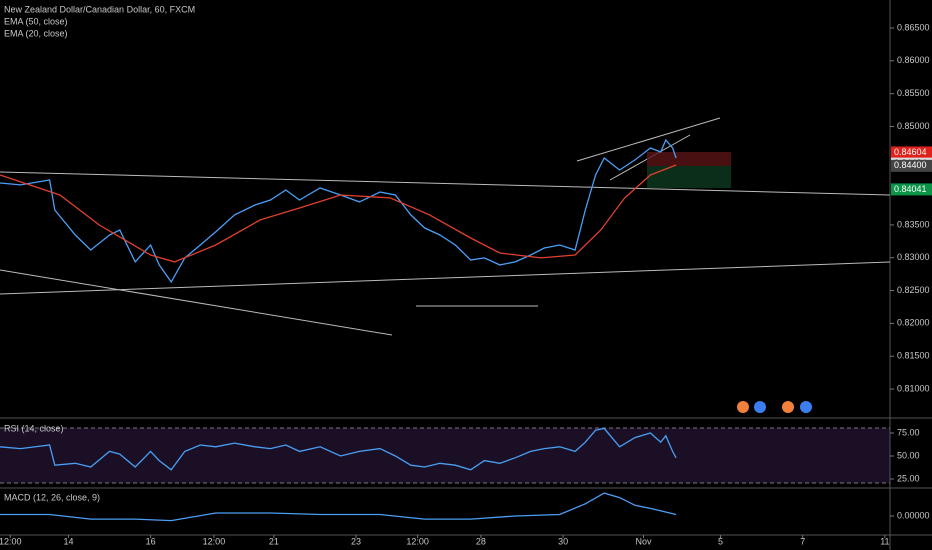 Image resolution: width=932 pixels, height=550 pixels. I want to click on y-tick-label: 0.85500, so click(913, 93).